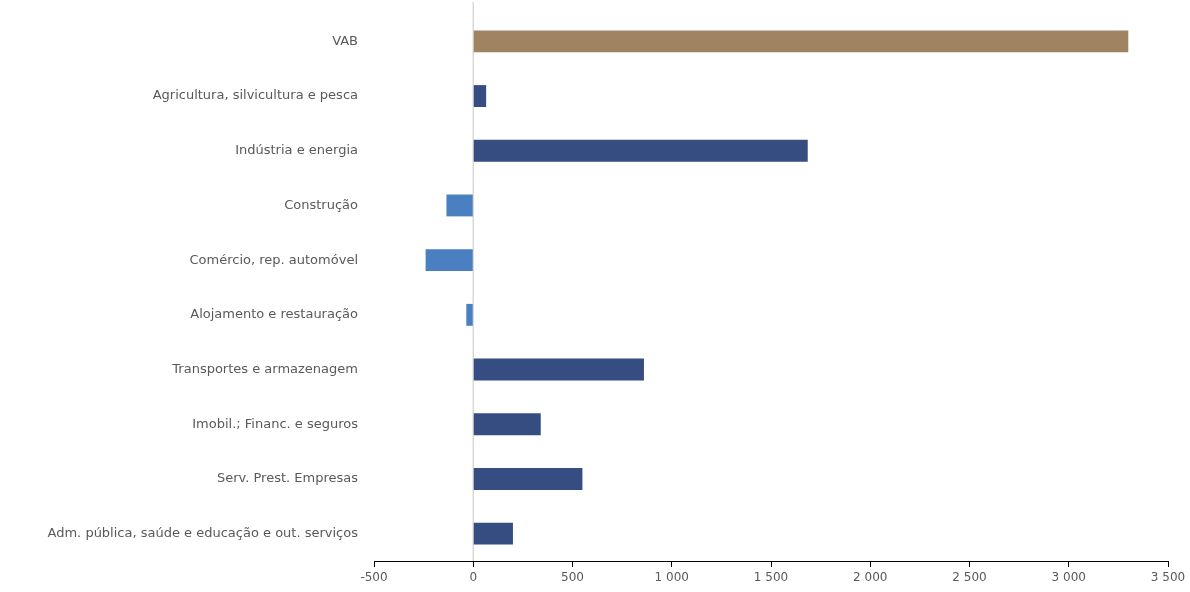 The height and width of the screenshot is (592, 1190). What do you see at coordinates (255, 95) in the screenshot?
I see `y-tick-label: Agricultura, silvicultura e pesca` at bounding box center [255, 95].